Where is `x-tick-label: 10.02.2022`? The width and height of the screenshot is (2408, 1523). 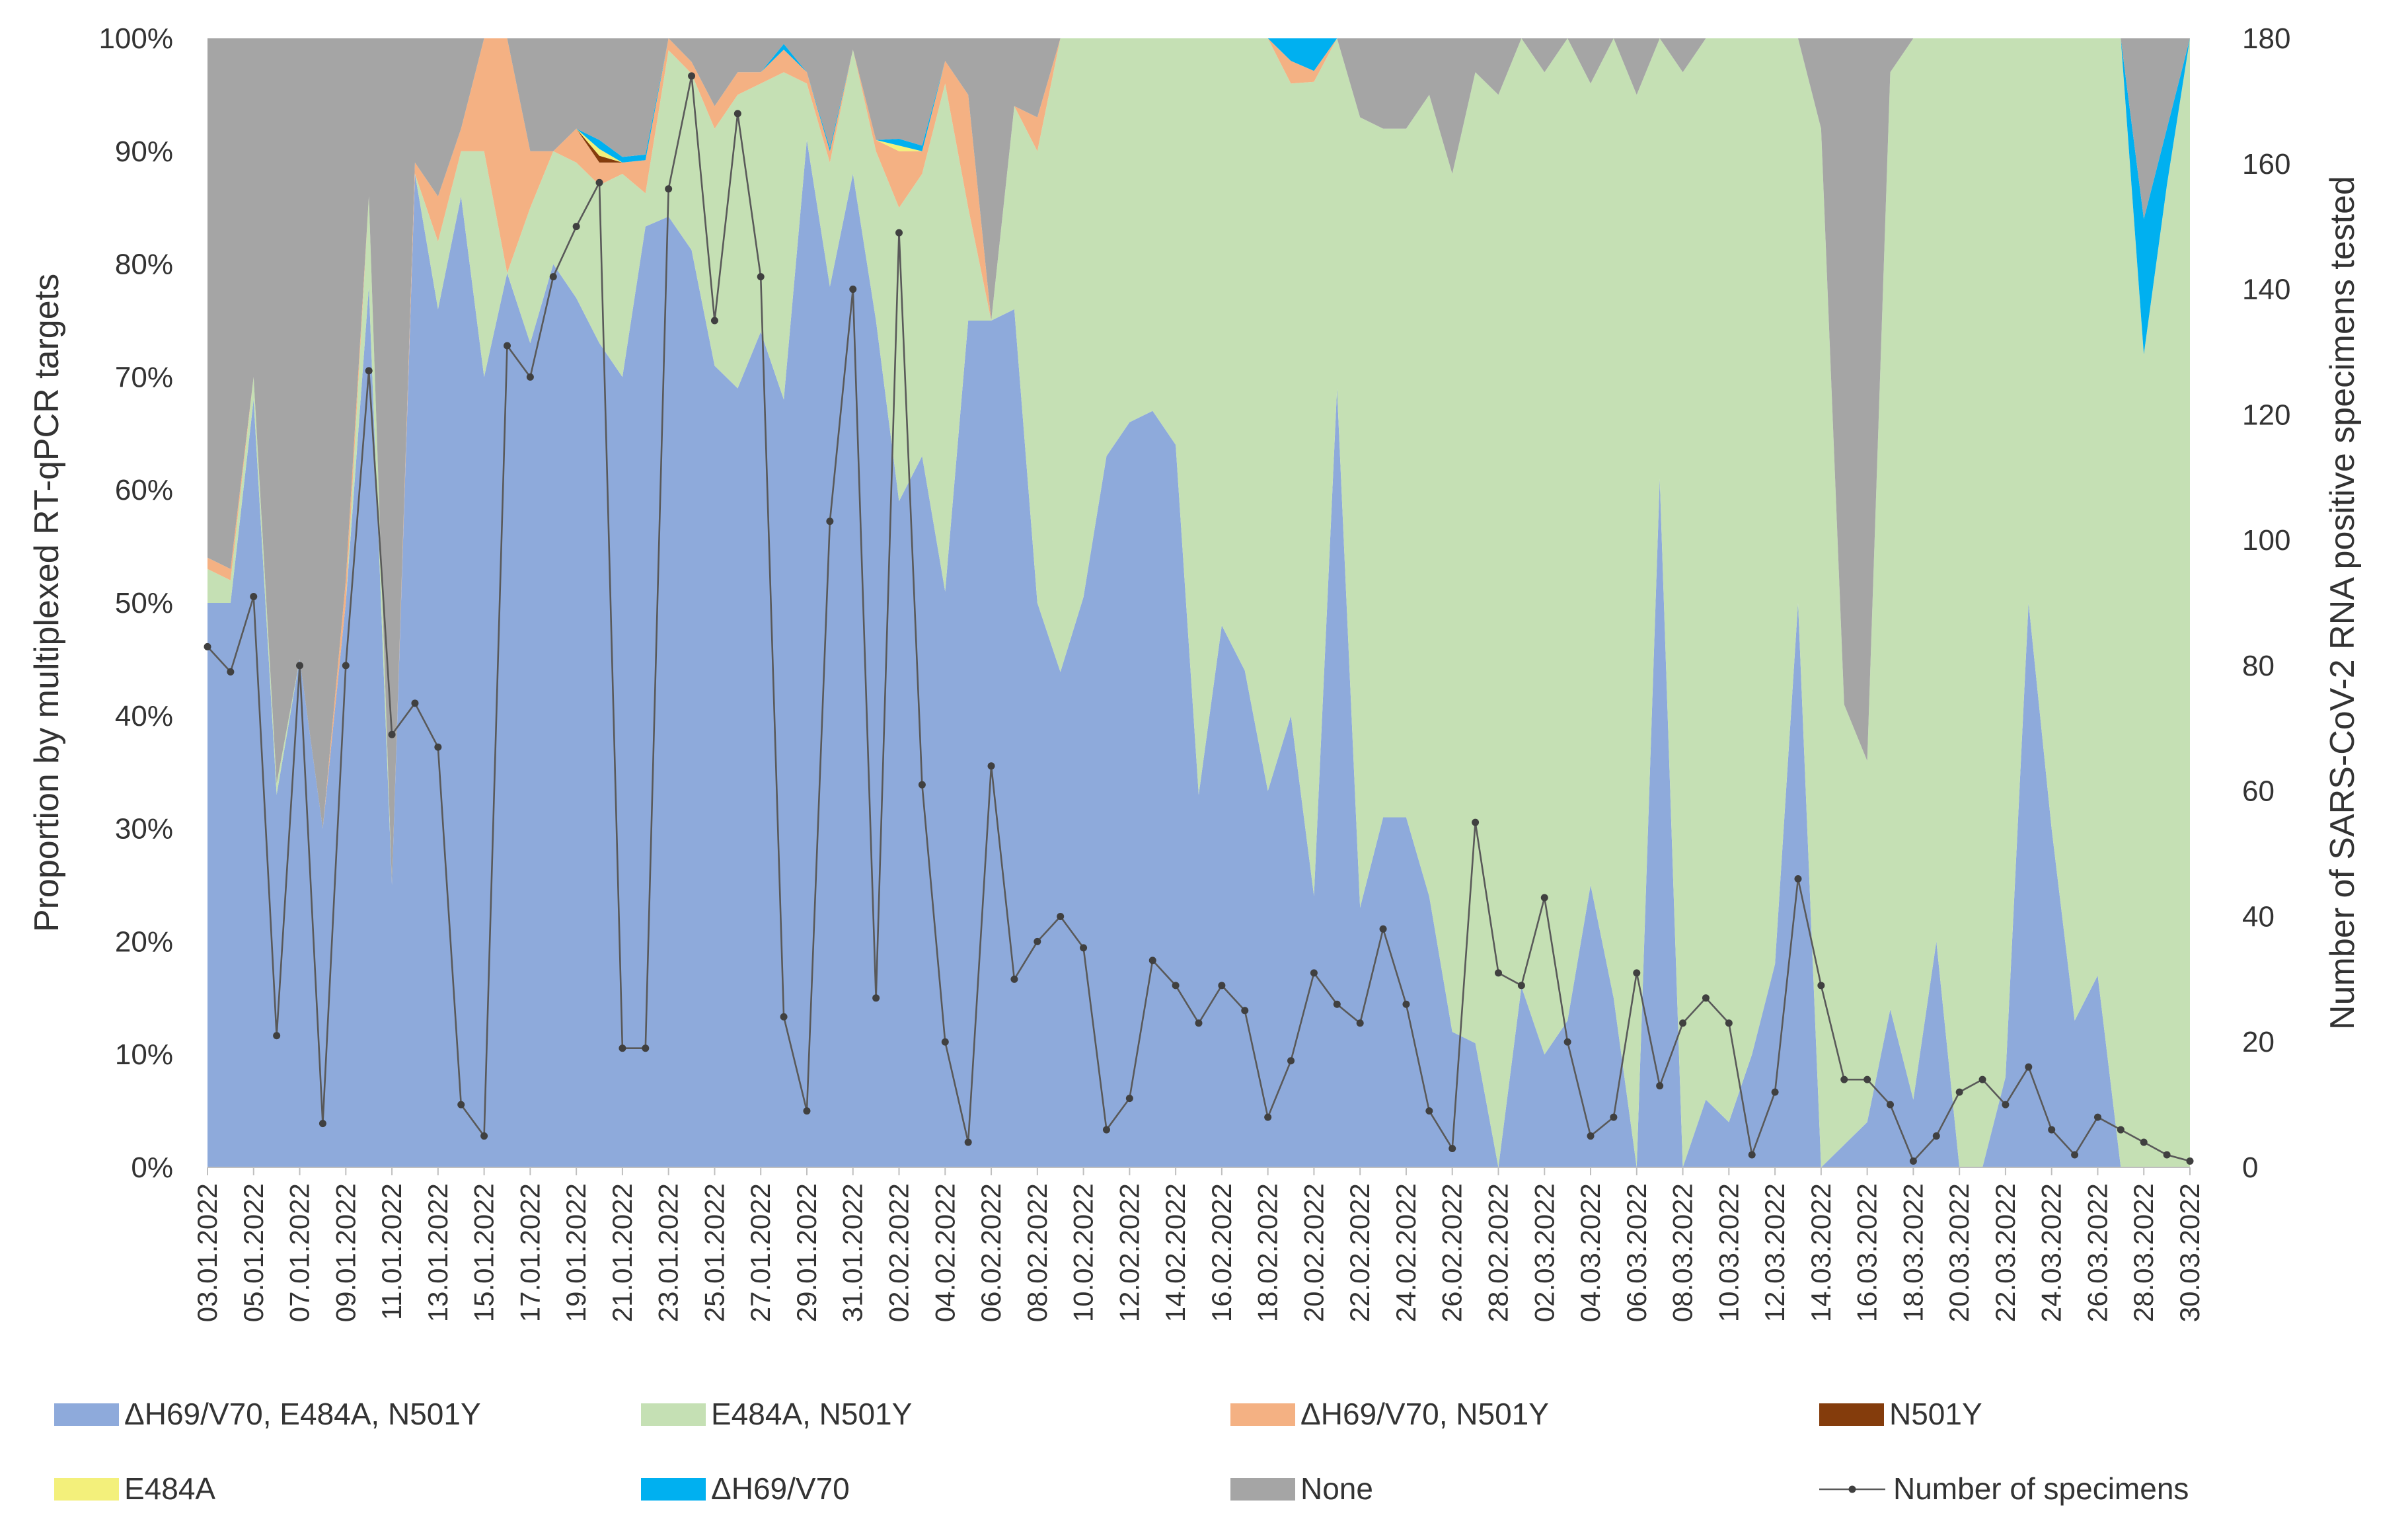
x-tick-label: 10.02.2022 is located at coordinates (1083, 1252).